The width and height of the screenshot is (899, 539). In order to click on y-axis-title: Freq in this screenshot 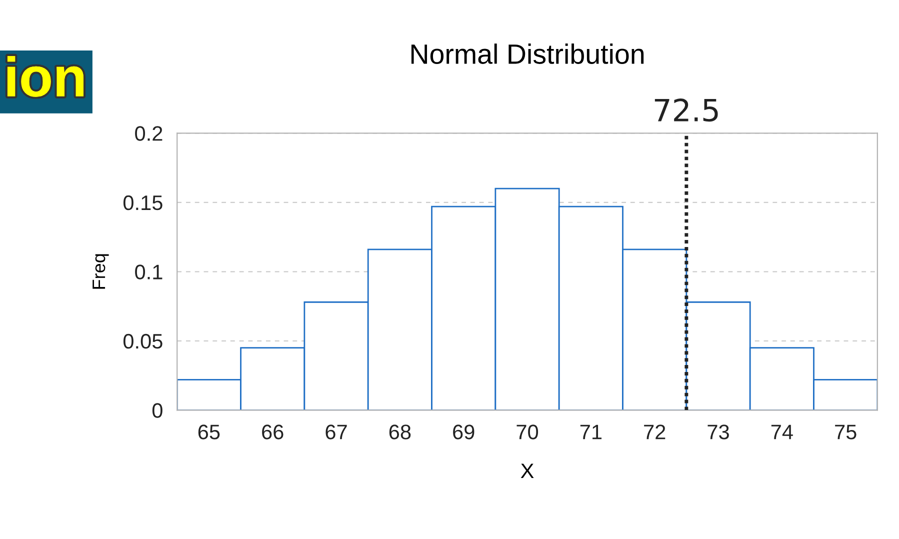, I will do `click(100, 271)`.